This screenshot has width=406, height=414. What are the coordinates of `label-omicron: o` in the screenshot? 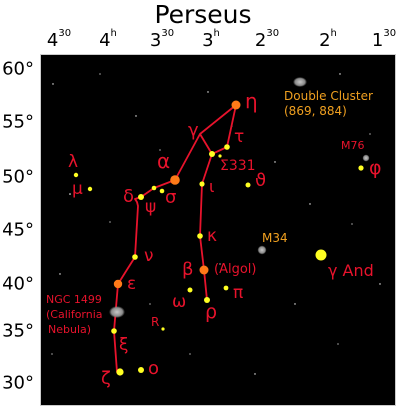 It's located at (153, 368).